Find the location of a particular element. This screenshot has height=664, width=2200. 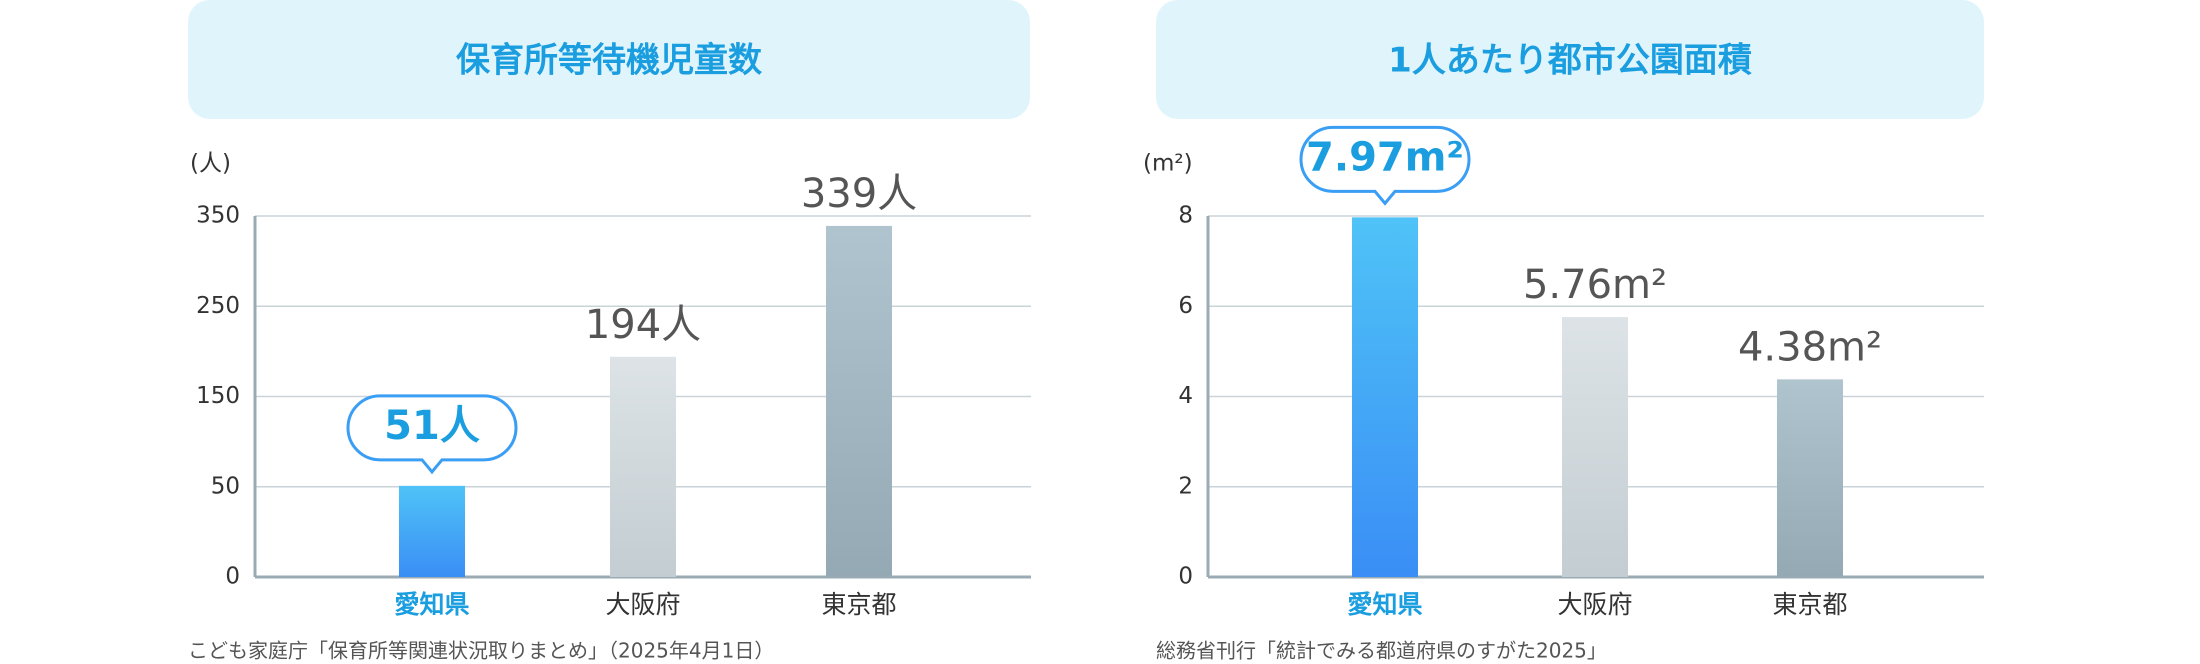

y-axis-unit: (m²) is located at coordinates (1168, 164).